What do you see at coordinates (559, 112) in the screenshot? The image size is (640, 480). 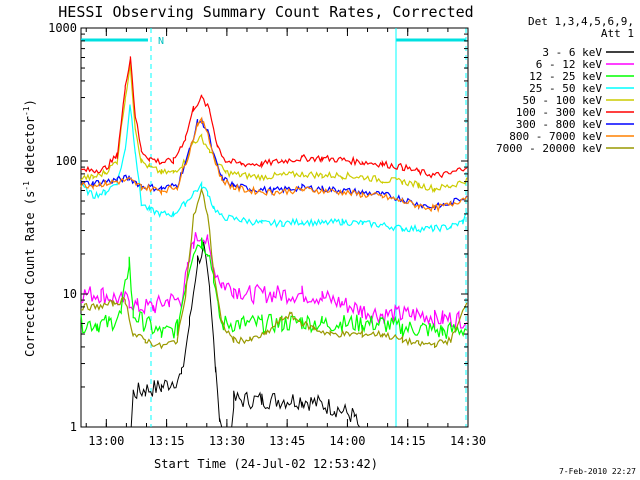 I see `legend-label: 100 - 300 keV` at bounding box center [559, 112].